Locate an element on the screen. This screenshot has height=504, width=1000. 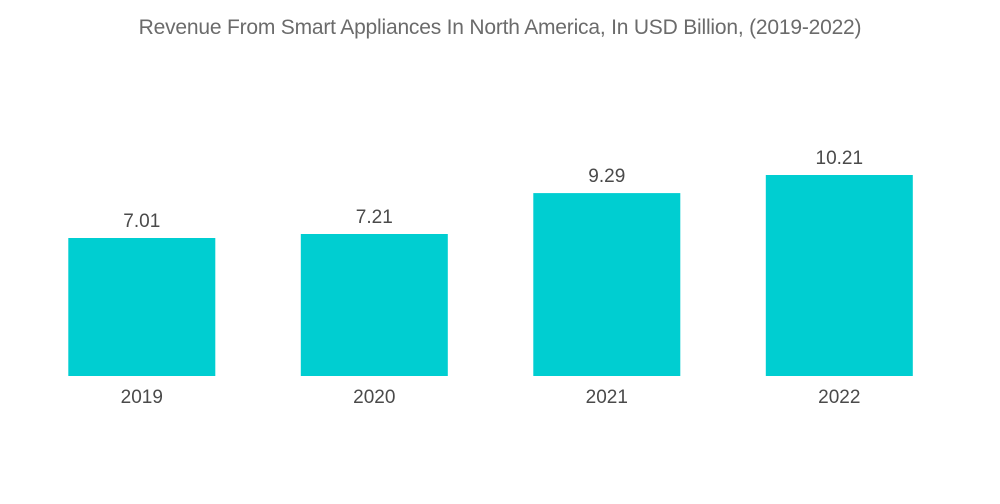
x-tick-label-2019: 2019 is located at coordinates (142, 397).